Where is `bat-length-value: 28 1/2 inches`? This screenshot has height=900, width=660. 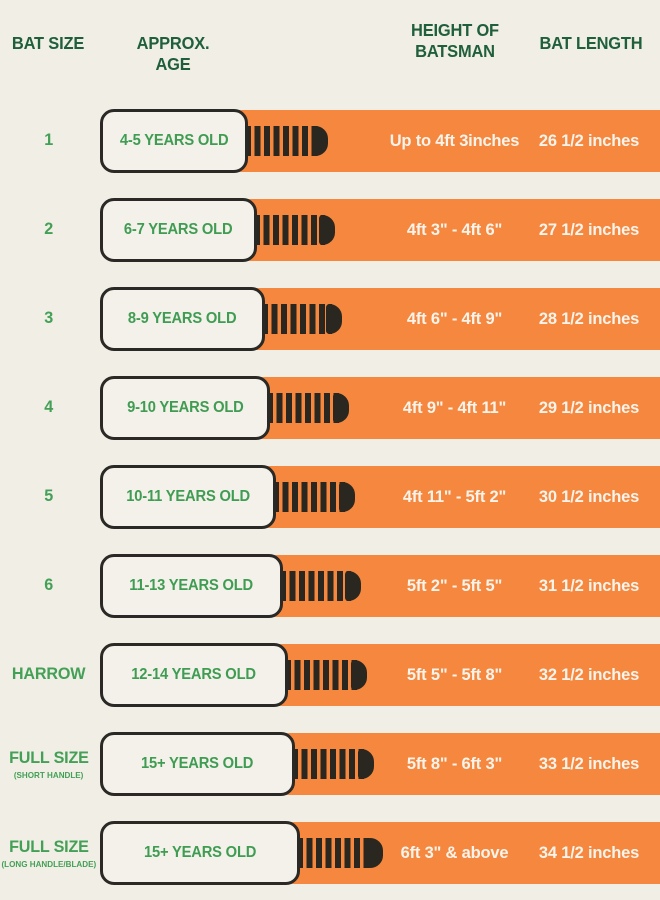 bat-length-value: 28 1/2 inches is located at coordinates (589, 318).